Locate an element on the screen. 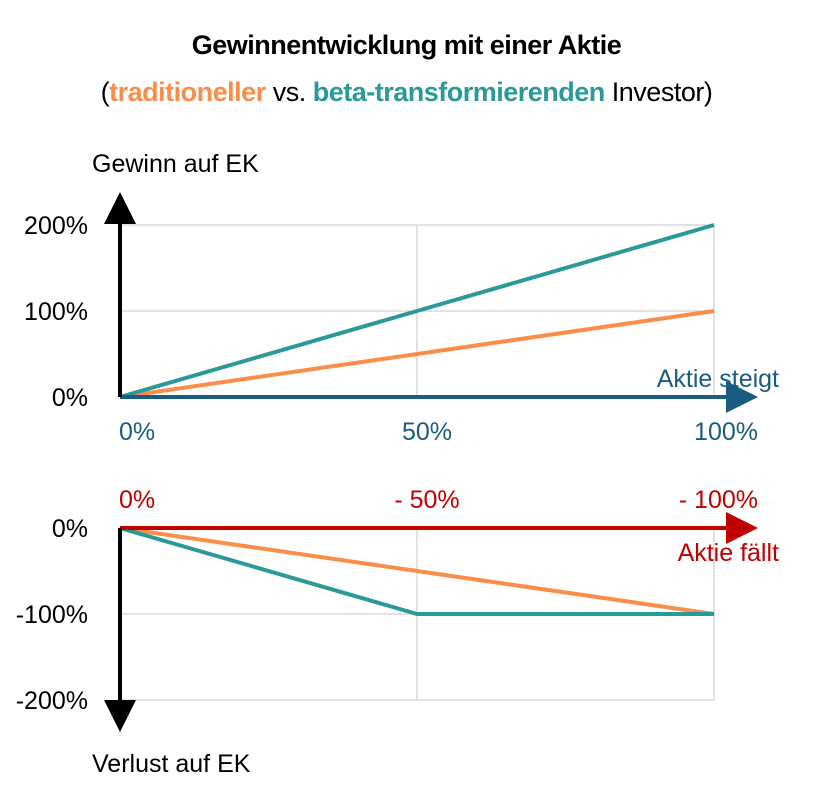 The width and height of the screenshot is (813, 804). chart-title: Gewinnentwicklung mit einer Aktie is located at coordinates (406, 45).